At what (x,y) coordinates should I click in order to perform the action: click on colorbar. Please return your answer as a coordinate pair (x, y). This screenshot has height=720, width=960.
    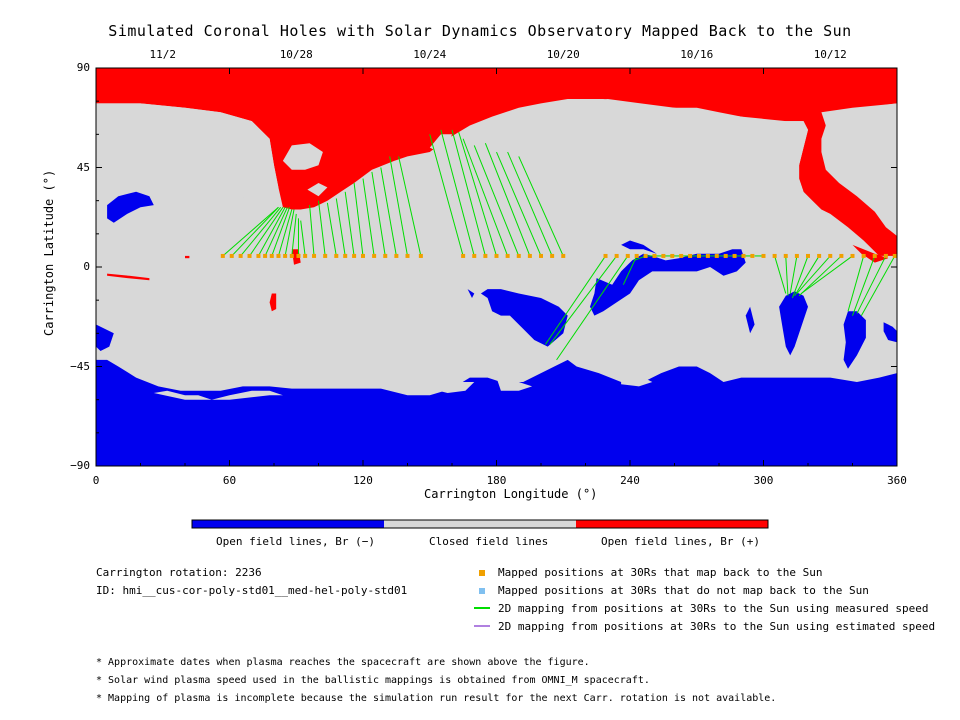
    Looking at the image, I should click on (480, 524).